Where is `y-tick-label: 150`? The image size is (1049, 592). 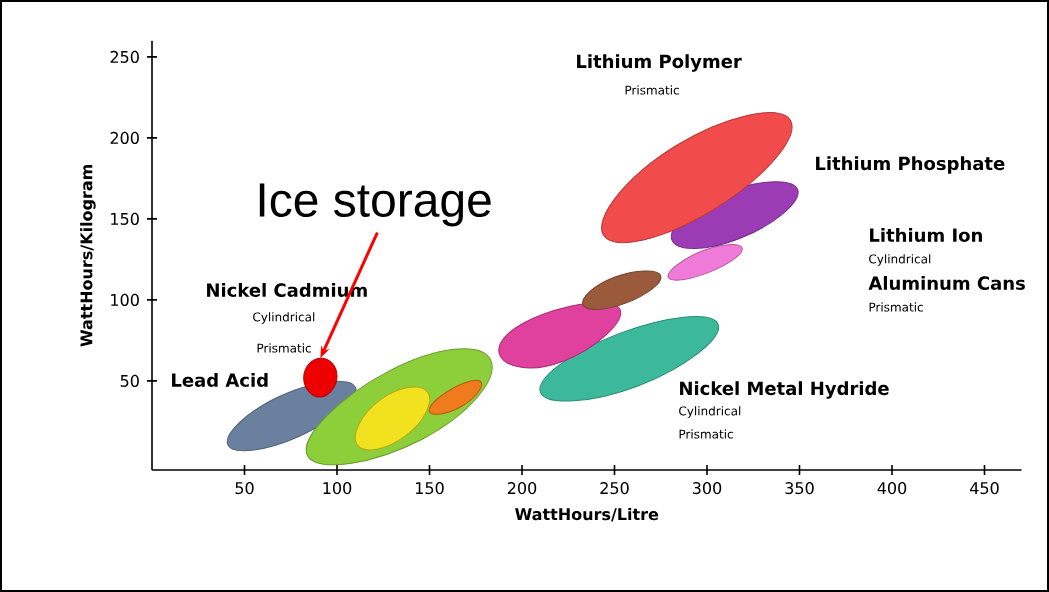
y-tick-label: 150 is located at coordinates (125, 218).